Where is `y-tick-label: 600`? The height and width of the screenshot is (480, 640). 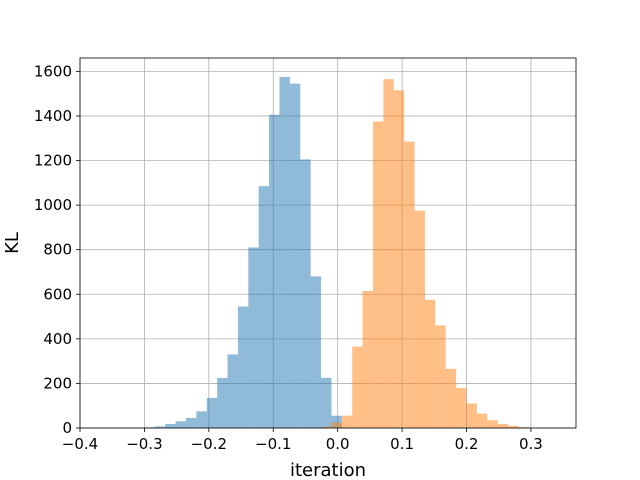
y-tick-label: 600 is located at coordinates (57, 294).